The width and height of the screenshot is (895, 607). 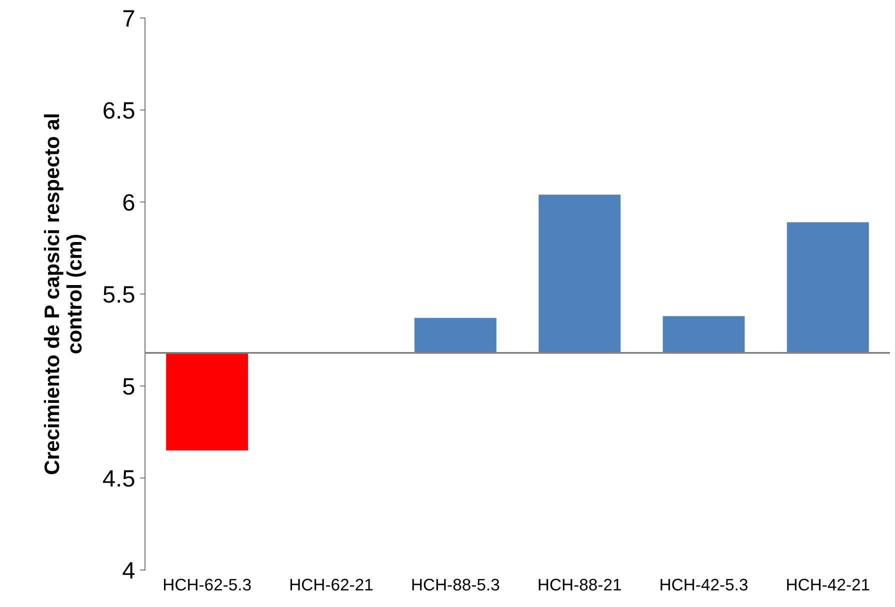 I want to click on x-tick-label: HCH-42-21, so click(x=828, y=584).